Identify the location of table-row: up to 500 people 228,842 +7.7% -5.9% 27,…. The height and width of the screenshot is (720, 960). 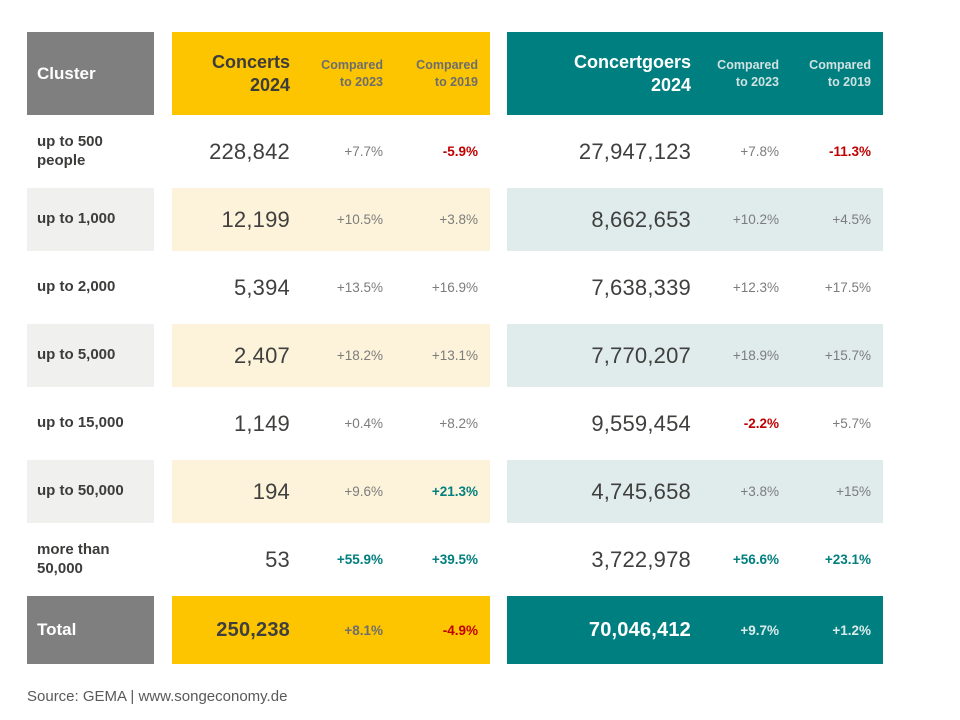
(493, 151).